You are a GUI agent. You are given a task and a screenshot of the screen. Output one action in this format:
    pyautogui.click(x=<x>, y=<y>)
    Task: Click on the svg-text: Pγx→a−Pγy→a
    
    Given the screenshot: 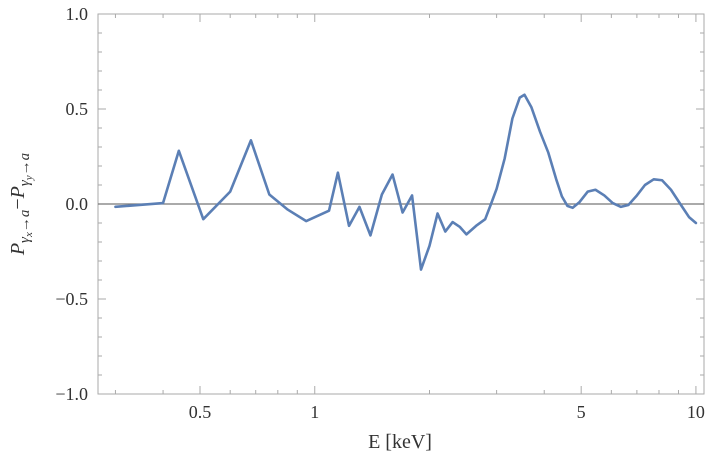 What is the action you would take?
    pyautogui.click(x=21, y=204)
    